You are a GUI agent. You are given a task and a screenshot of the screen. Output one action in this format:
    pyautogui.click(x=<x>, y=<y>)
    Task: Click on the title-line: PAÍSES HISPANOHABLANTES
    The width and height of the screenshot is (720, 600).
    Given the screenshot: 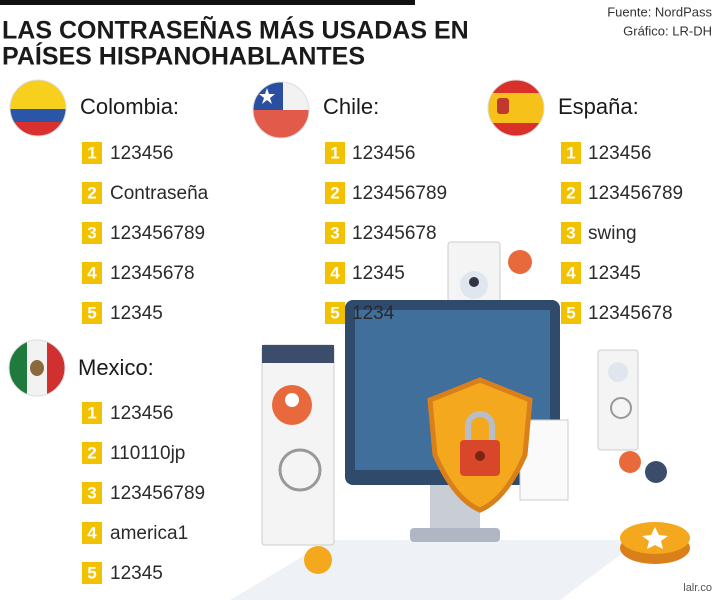 What is the action you would take?
    pyautogui.click(x=183, y=56)
    